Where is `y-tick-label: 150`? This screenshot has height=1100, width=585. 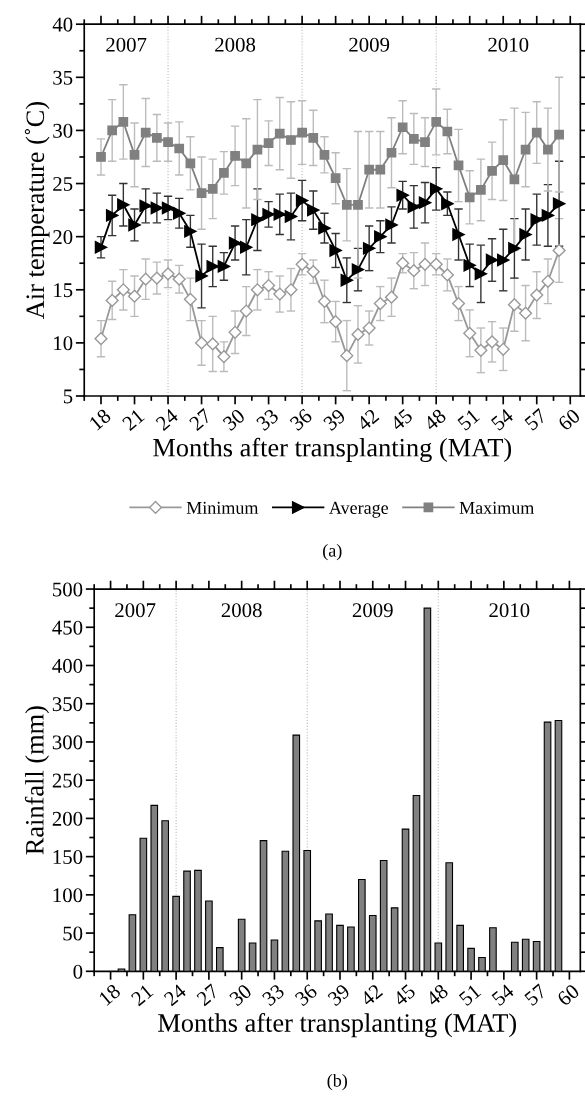 y-tick-label: 150 is located at coordinates (68, 857).